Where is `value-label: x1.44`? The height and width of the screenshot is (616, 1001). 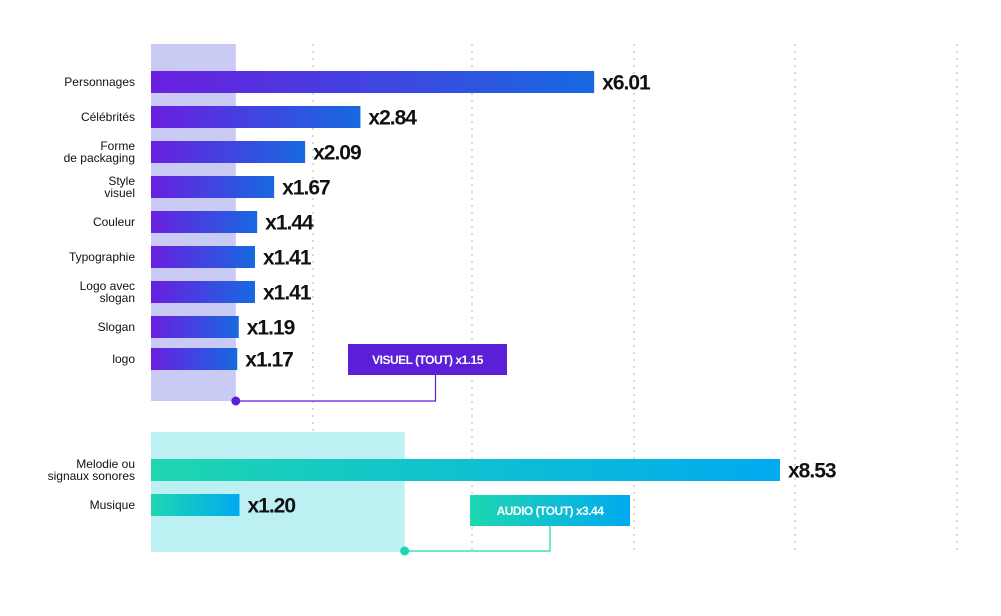
value-label: x1.44 is located at coordinates (289, 223).